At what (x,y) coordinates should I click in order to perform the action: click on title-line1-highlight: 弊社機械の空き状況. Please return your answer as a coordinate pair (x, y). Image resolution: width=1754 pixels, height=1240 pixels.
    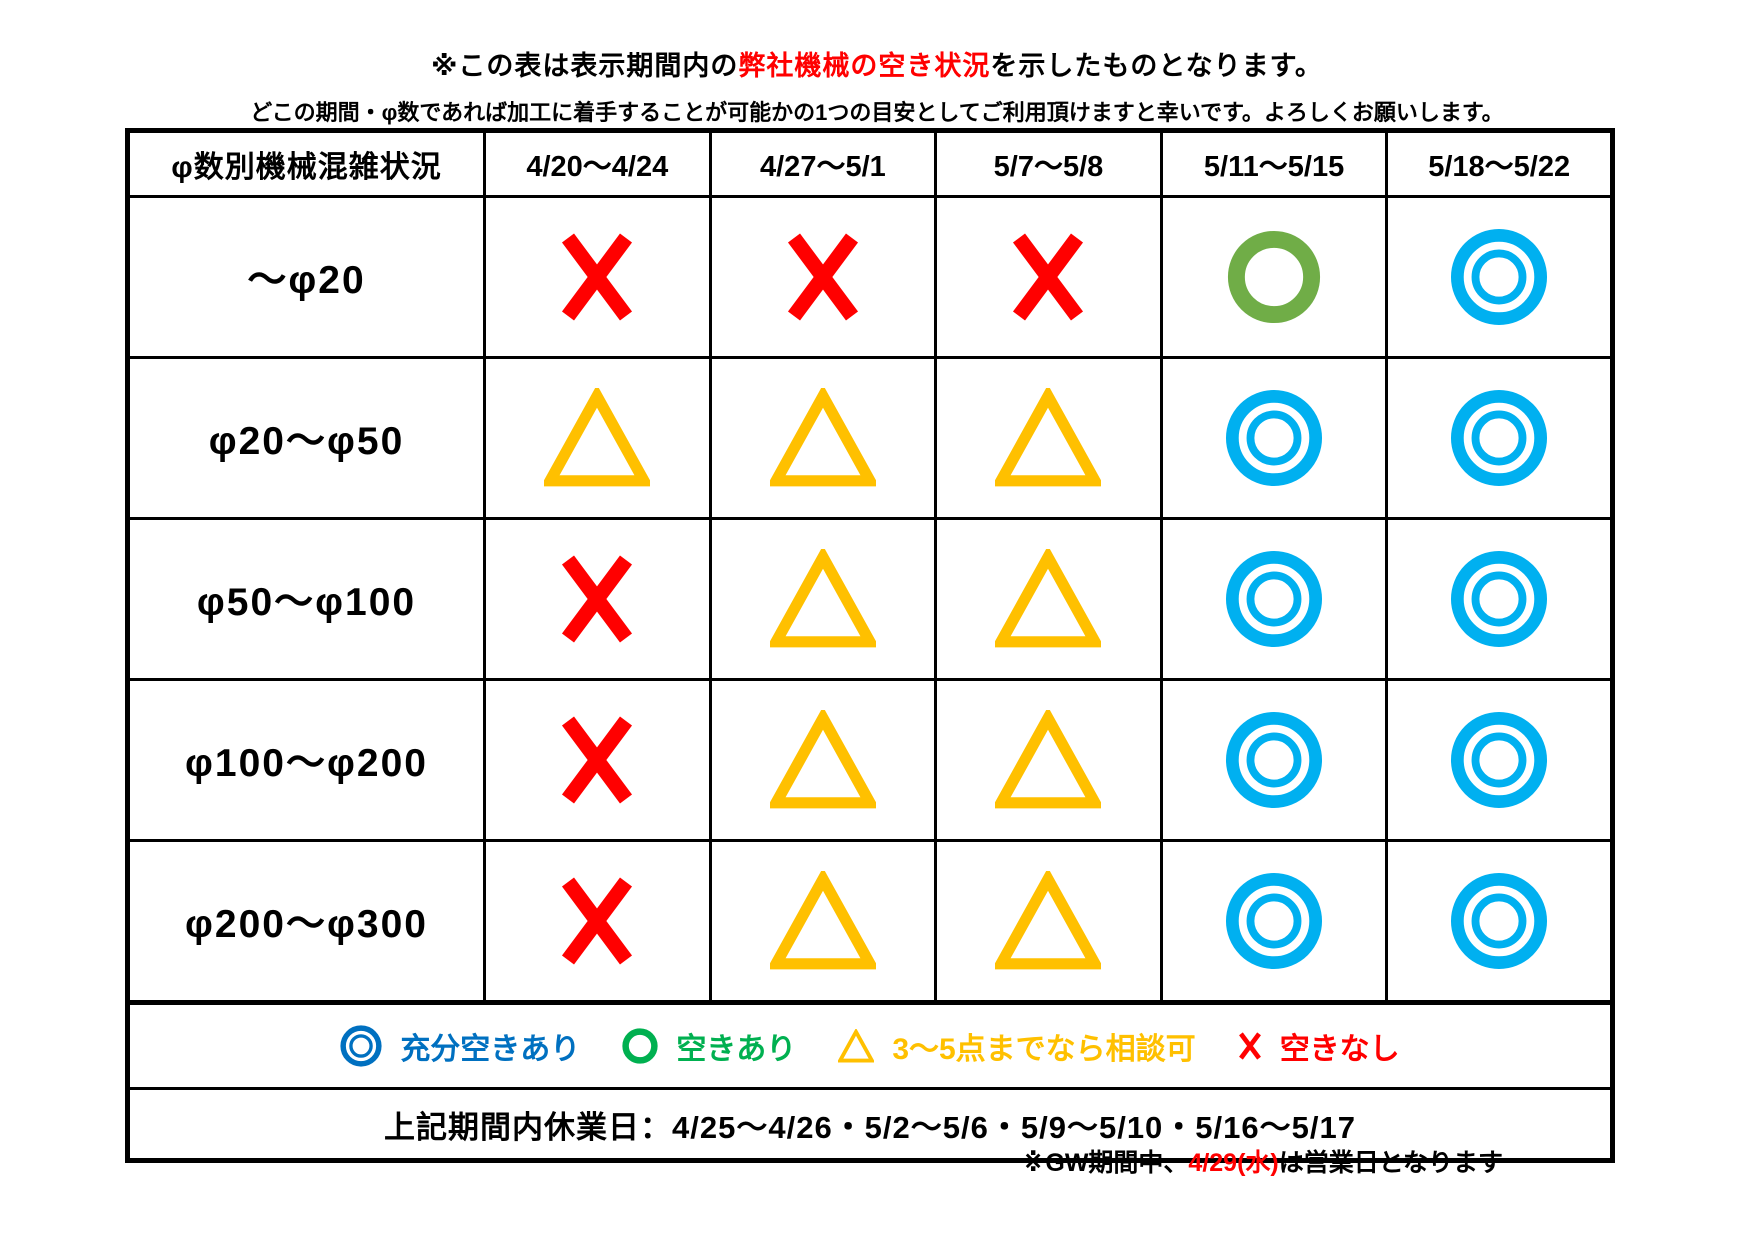
    Looking at the image, I should click on (864, 66).